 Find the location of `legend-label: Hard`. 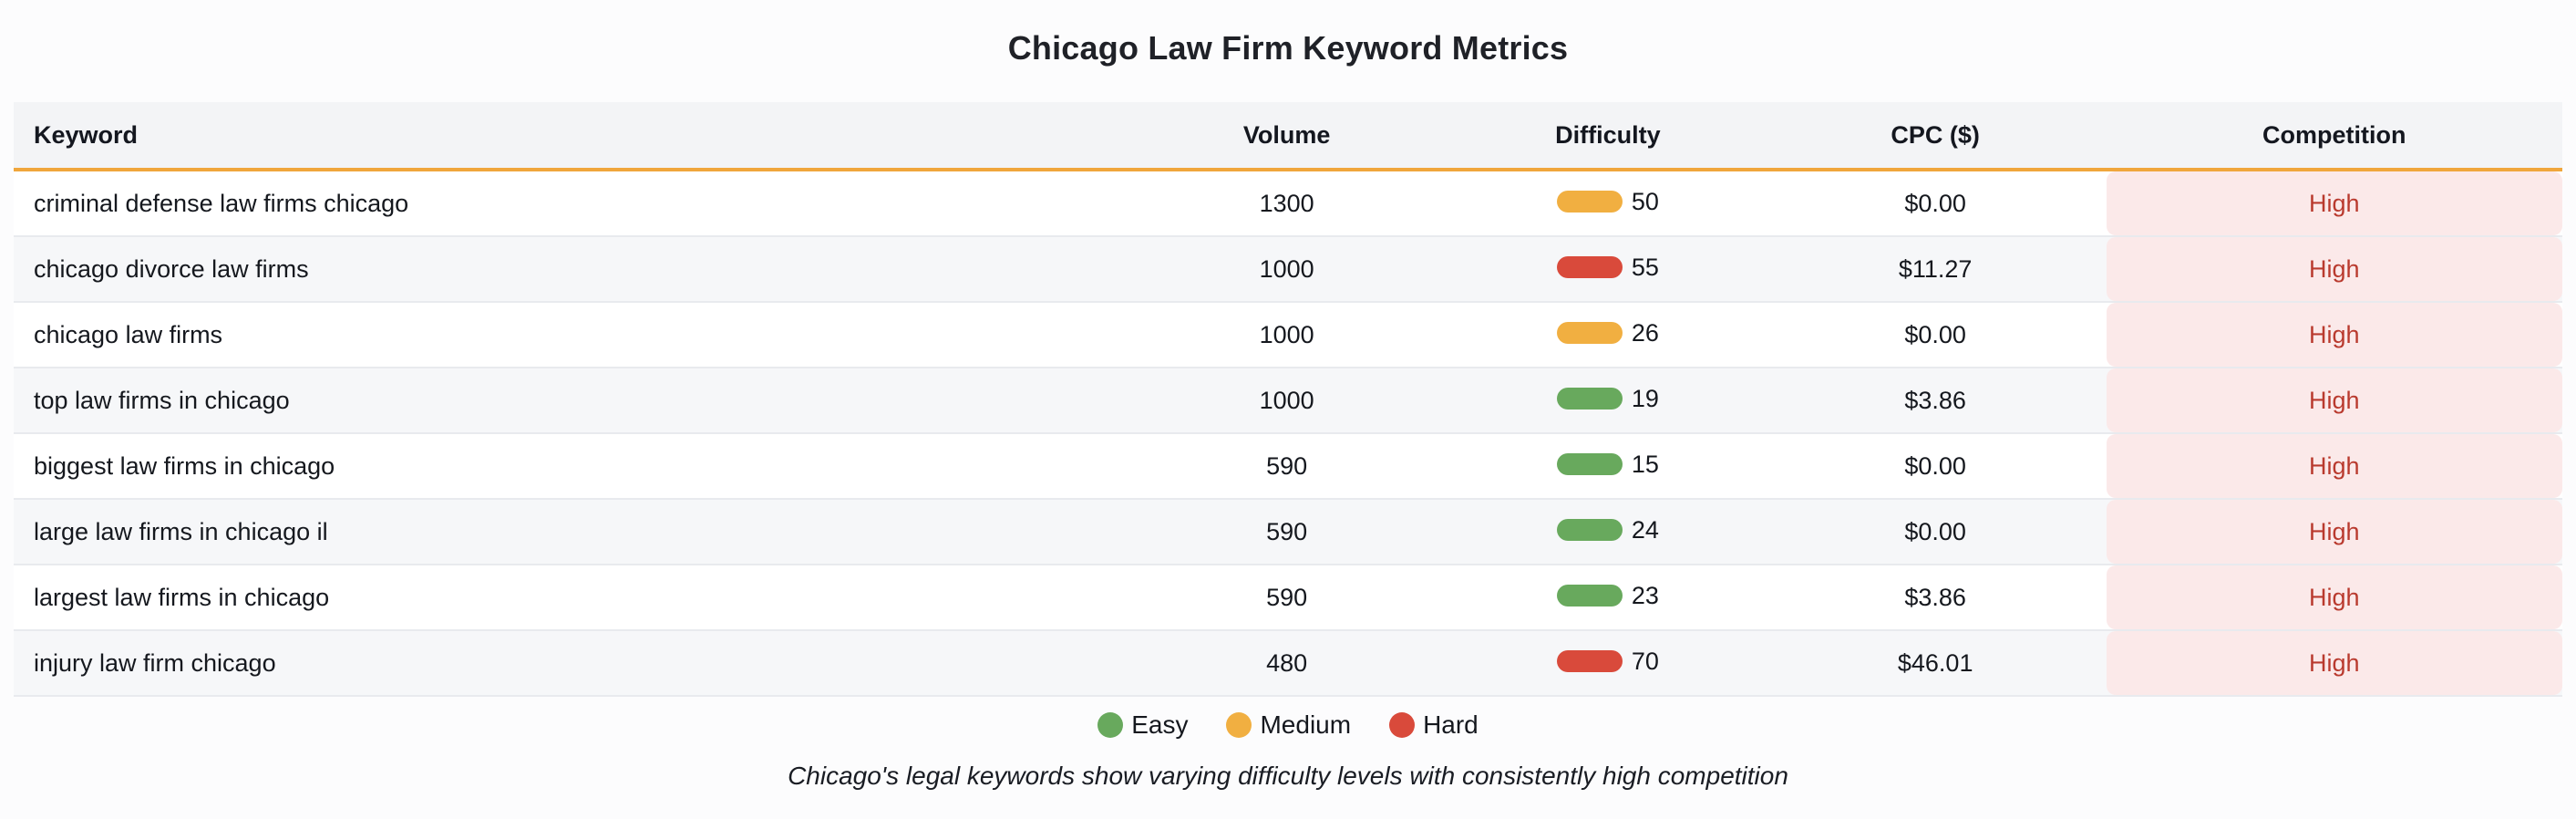

legend-label: Hard is located at coordinates (1451, 725).